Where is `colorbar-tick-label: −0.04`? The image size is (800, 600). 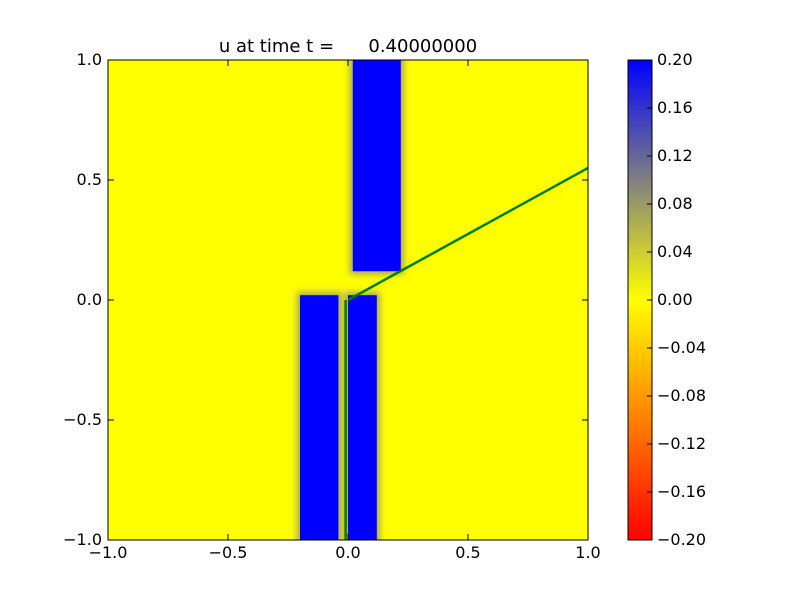
colorbar-tick-label: −0.04 is located at coordinates (681, 347).